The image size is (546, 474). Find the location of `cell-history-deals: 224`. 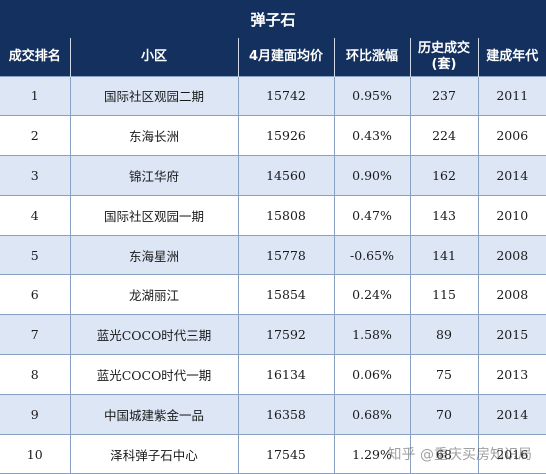

cell-history-deals: 224 is located at coordinates (444, 136).